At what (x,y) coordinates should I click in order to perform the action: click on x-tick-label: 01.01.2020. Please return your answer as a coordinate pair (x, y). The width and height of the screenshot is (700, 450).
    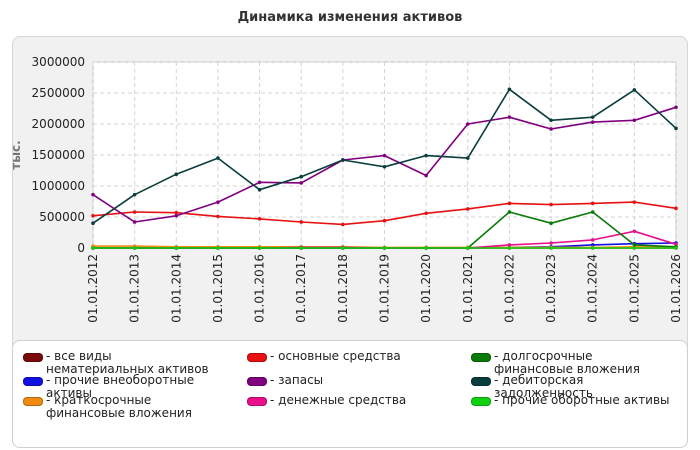
    Looking at the image, I should click on (426, 288).